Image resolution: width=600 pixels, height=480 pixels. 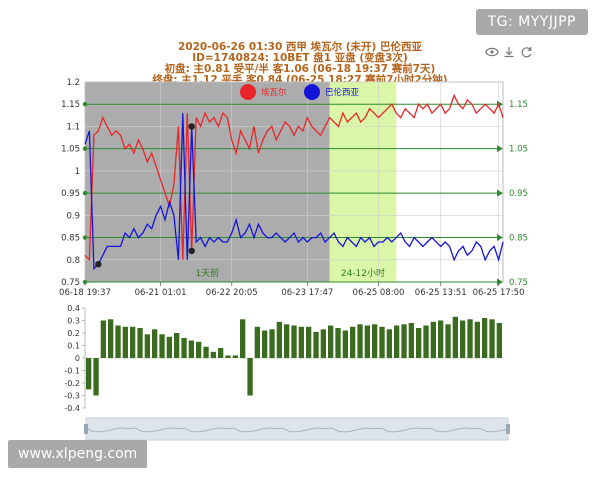 I want to click on zone-label: 24-12小时, so click(x=363, y=273).